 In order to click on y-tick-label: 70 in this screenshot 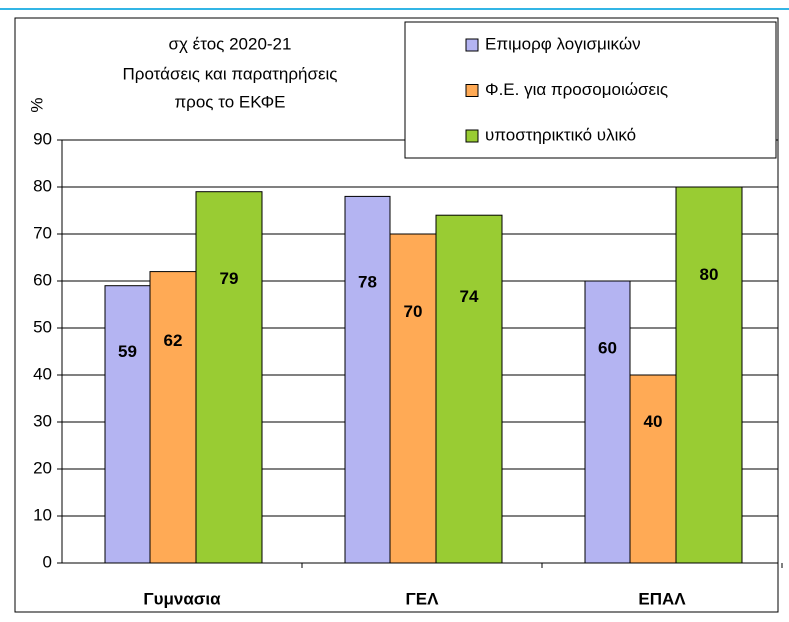, I will do `click(42, 232)`.